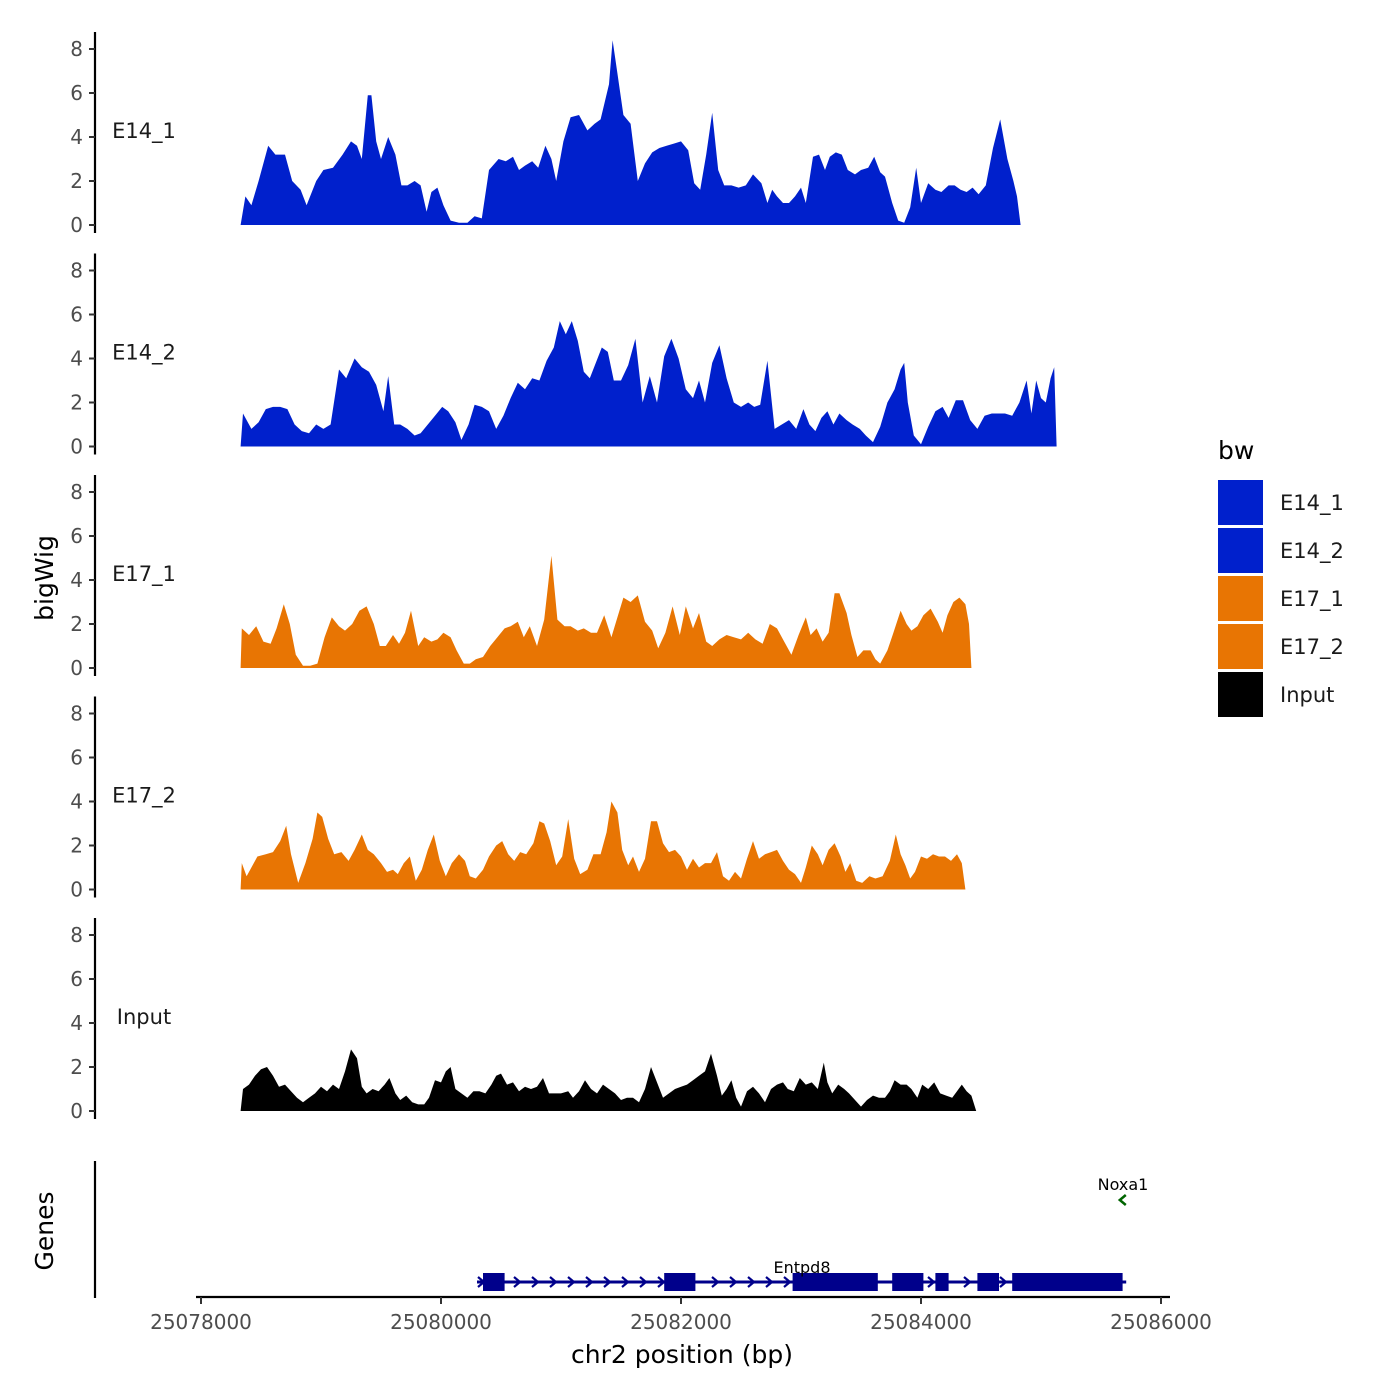 The image size is (1400, 1400). Describe the element at coordinates (1281, 576) in the screenshot. I see `legend: bw E14_1 E14_2 E17_1 E17_2 Input` at that location.